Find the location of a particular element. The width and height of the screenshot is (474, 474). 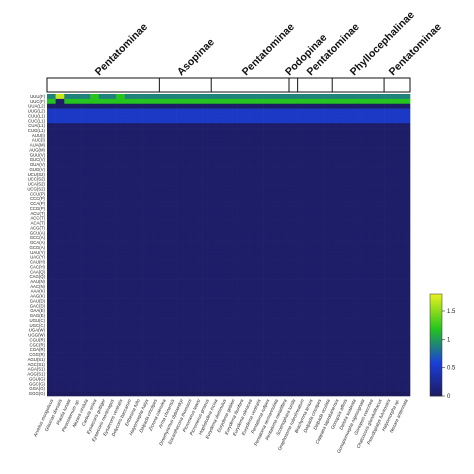

subfamily-label: Asopinae is located at coordinates (196, 57).